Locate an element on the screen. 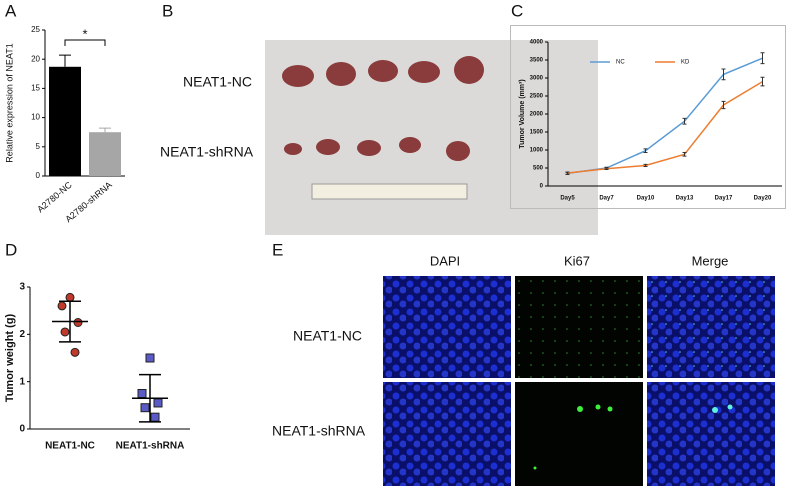  x-tick-label: Day5 is located at coordinates (567, 199).